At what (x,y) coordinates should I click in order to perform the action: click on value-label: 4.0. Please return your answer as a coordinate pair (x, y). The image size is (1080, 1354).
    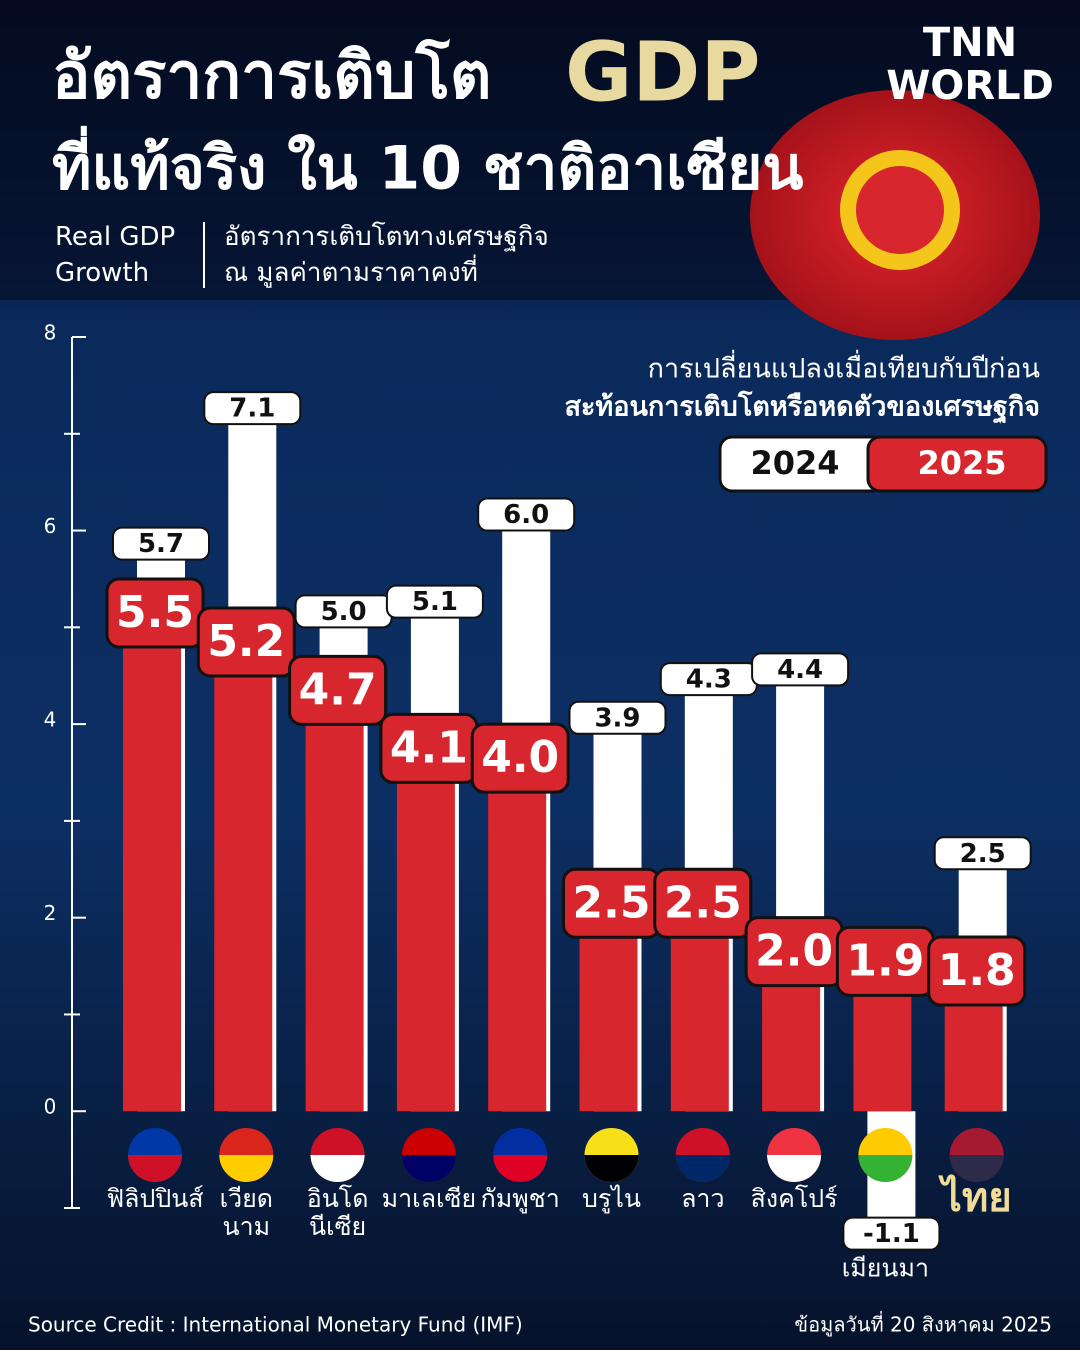
    Looking at the image, I should click on (520, 757).